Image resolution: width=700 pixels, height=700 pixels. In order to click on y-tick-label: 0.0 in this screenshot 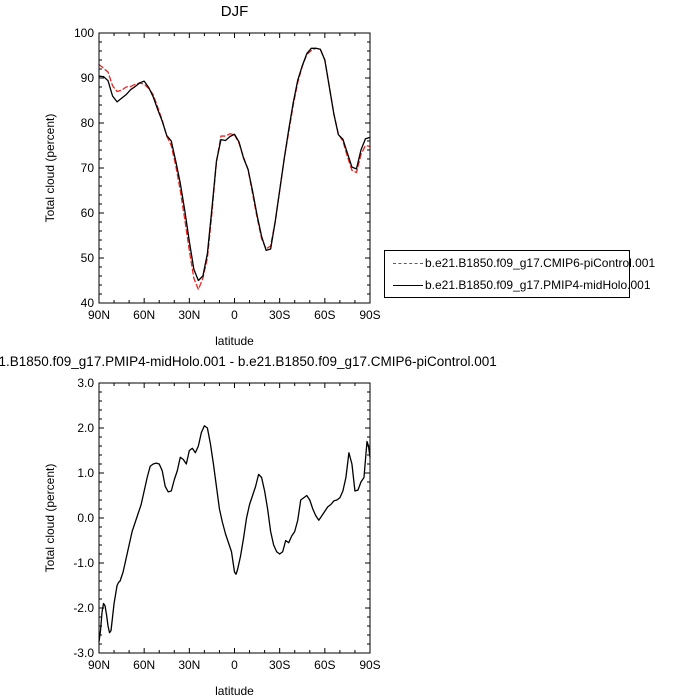, I will do `click(85, 518)`.